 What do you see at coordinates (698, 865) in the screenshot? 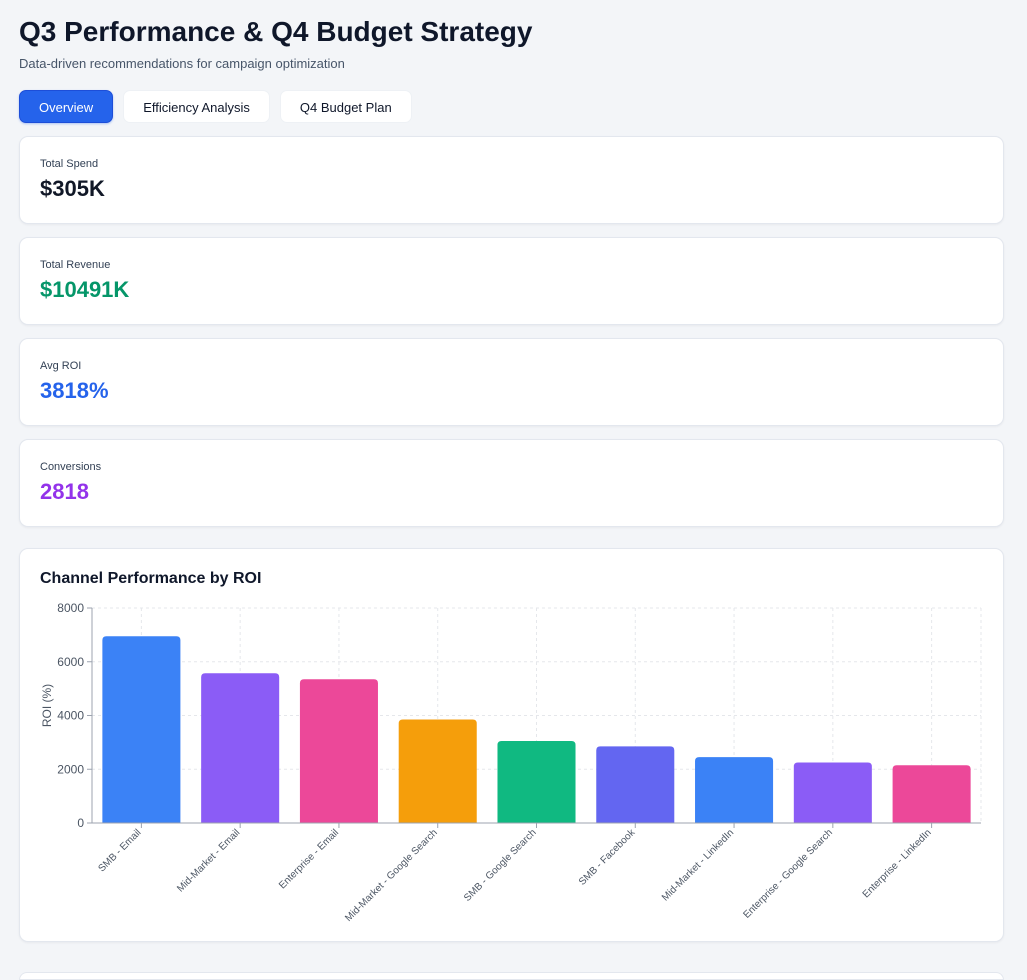
I see `x-tick-label: Mid-Market - LinkedIn` at bounding box center [698, 865].